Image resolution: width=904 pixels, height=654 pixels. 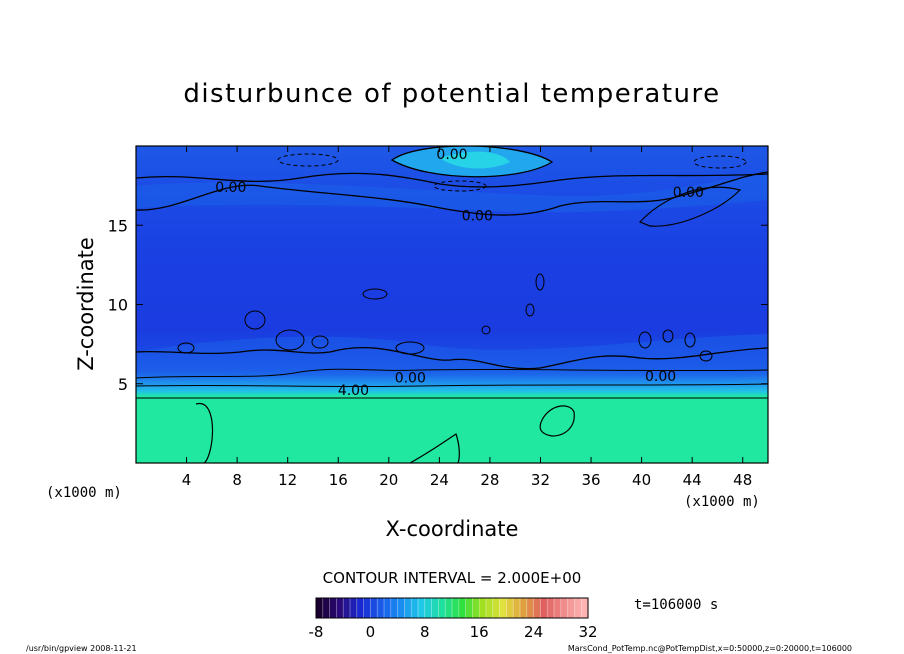 What do you see at coordinates (84, 493) in the screenshot?
I see `x-unit-left: (x1000 m)` at bounding box center [84, 493].